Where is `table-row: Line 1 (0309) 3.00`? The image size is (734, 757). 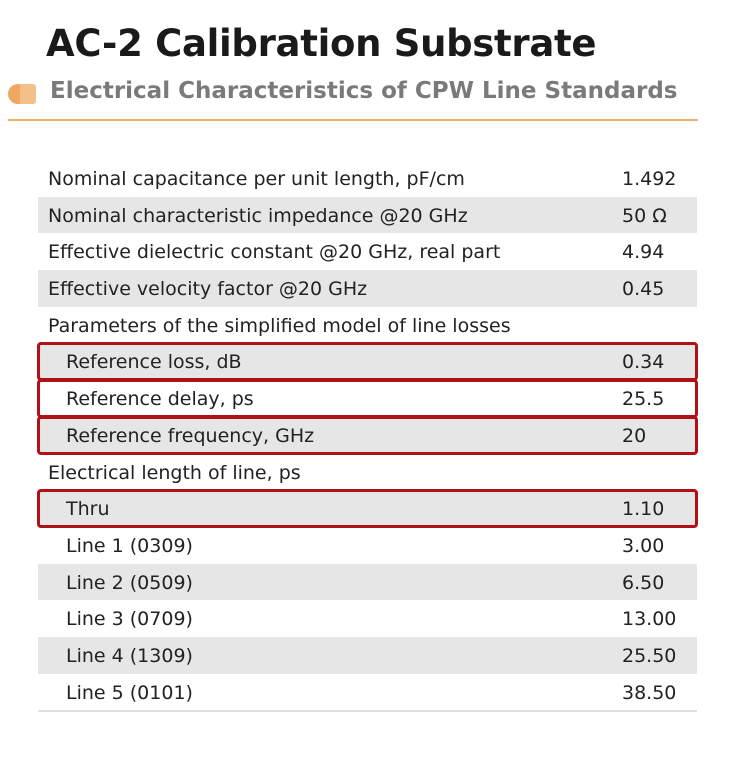
table-row: Line 1 (0309) 3.00 is located at coordinates (367, 545).